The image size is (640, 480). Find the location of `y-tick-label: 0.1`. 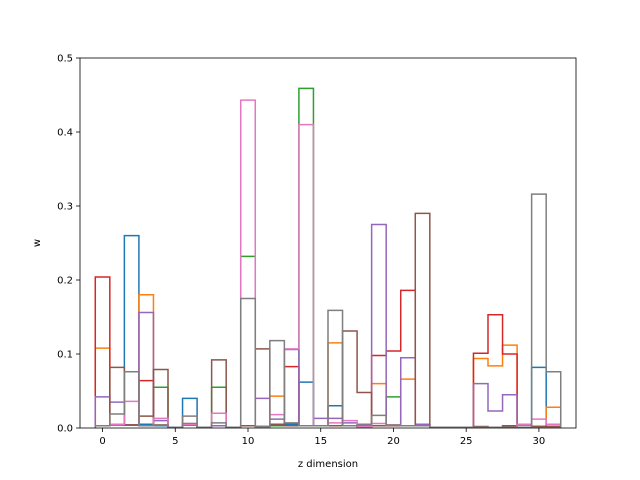

y-tick-label: 0.1 is located at coordinates (65, 355).